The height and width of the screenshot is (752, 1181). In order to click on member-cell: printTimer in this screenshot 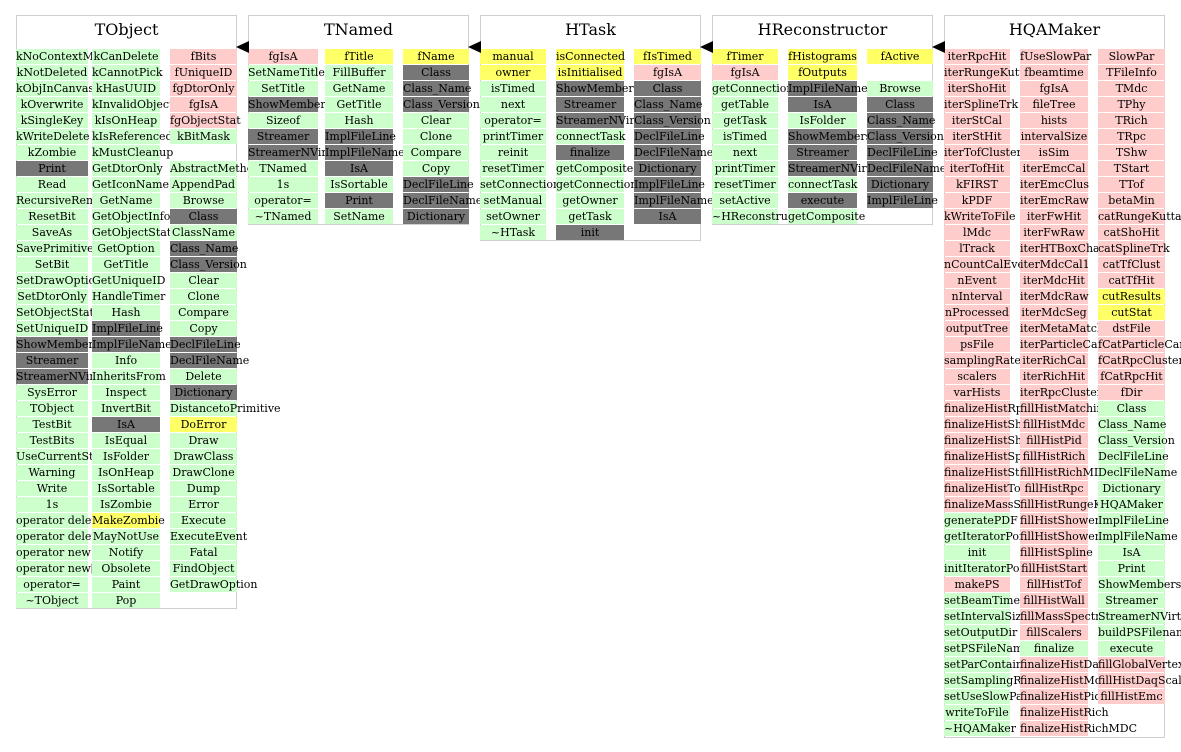, I will do `click(513, 136)`.